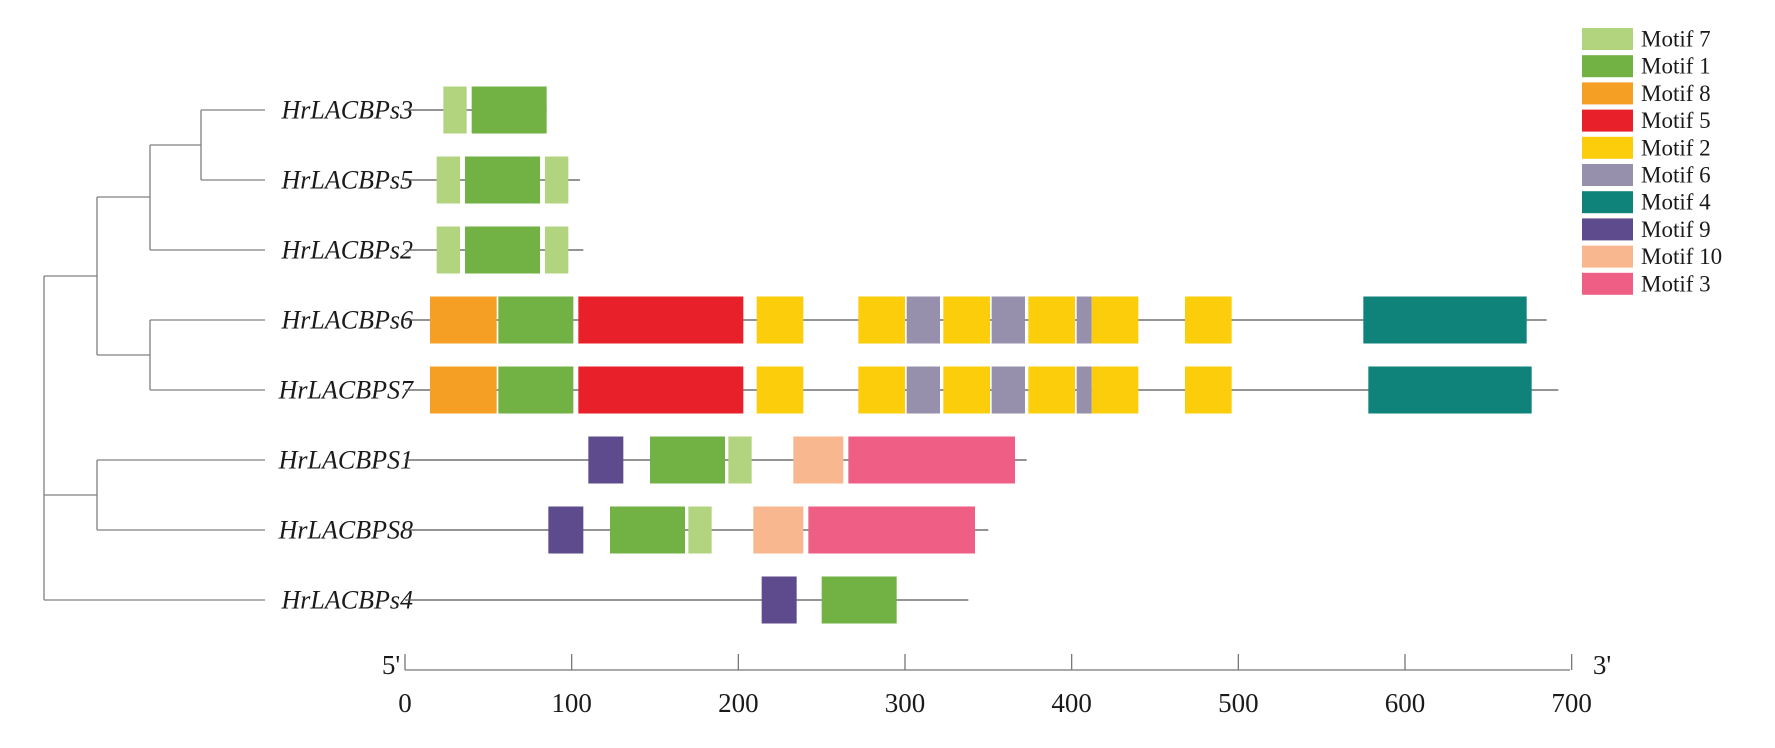 Image resolution: width=1775 pixels, height=748 pixels. Describe the element at coordinates (1676, 120) in the screenshot. I see `legend-label: Motif 5` at that location.